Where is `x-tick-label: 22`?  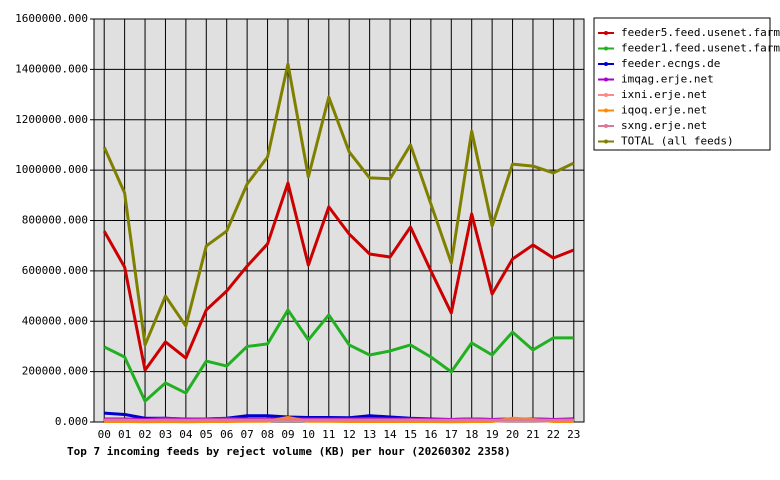 x-tick-label: 22 is located at coordinates (553, 434).